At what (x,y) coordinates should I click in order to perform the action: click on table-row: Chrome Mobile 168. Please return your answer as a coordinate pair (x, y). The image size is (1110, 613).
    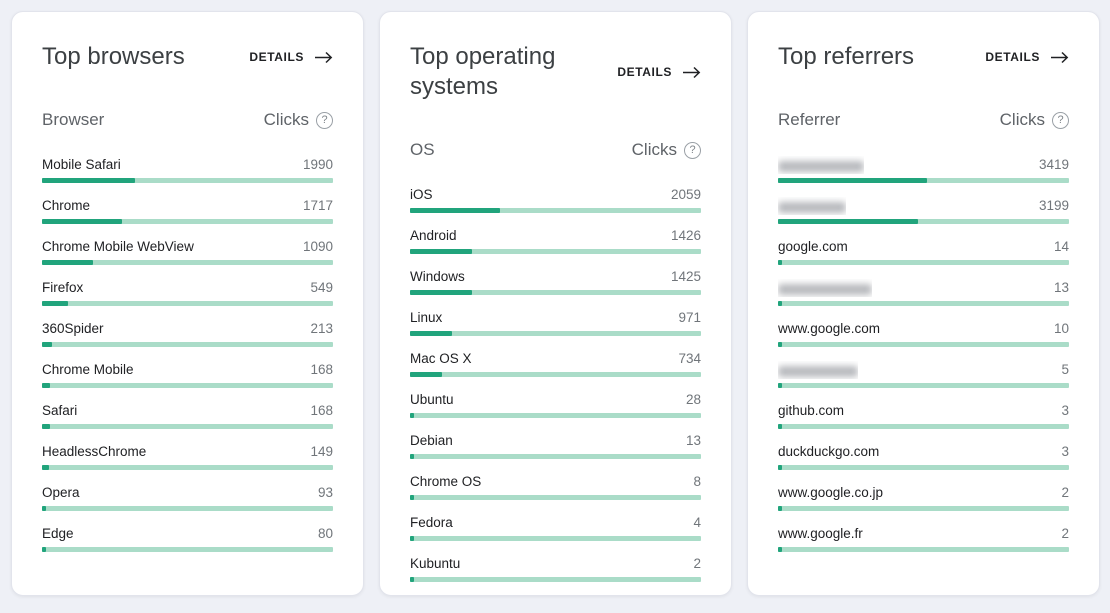
    Looking at the image, I should click on (187, 374).